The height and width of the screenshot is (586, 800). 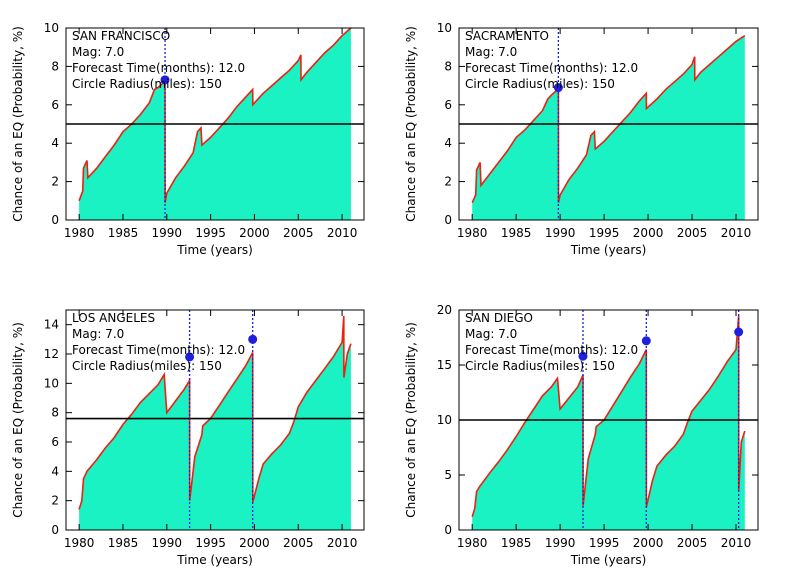 I want to click on region-title: LOS ANGELES, so click(x=113, y=318).